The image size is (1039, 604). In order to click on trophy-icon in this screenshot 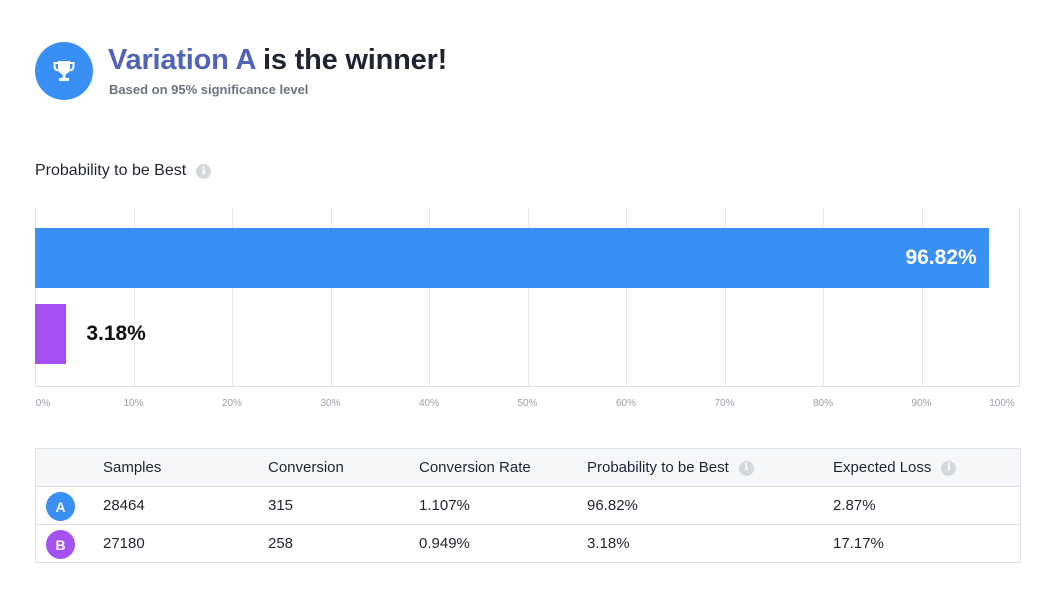, I will do `click(64, 71)`.